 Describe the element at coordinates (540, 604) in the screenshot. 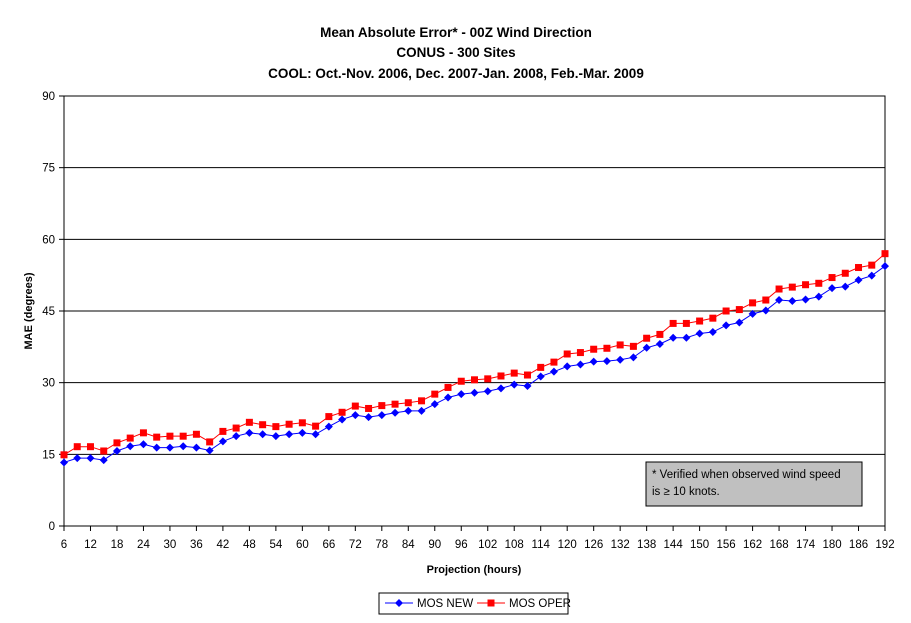

I see `legend-label: MOS OPER` at that location.